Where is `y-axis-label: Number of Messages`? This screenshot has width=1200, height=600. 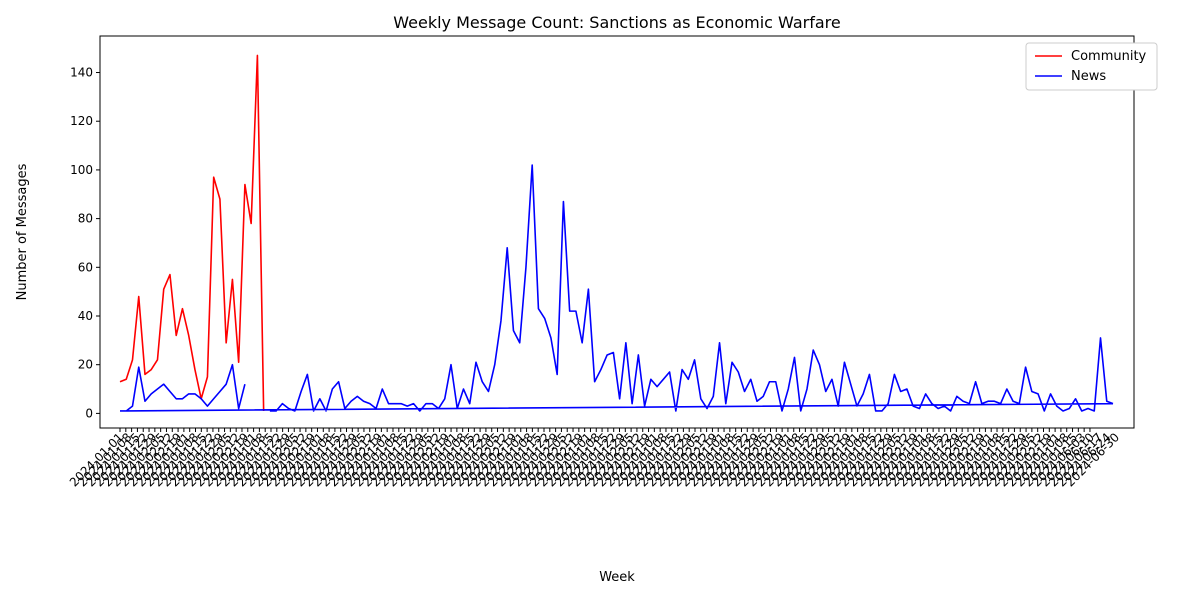
y-axis-label: Number of Messages is located at coordinates (22, 231).